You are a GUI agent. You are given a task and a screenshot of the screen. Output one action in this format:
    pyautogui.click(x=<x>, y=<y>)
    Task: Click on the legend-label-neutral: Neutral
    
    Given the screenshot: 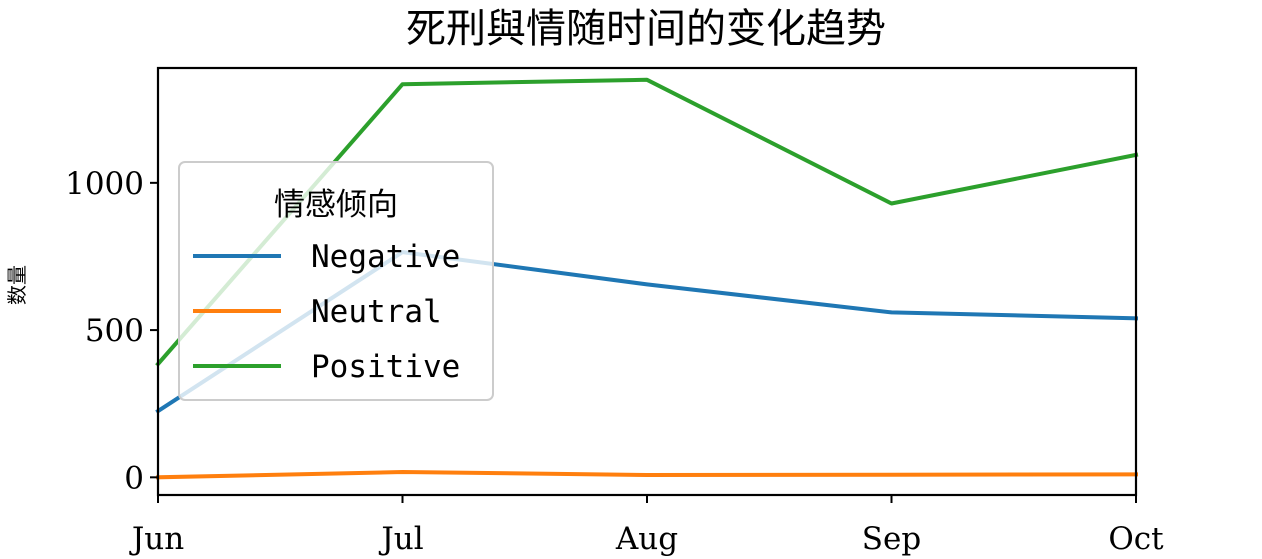 What is the action you would take?
    pyautogui.click(x=376, y=312)
    